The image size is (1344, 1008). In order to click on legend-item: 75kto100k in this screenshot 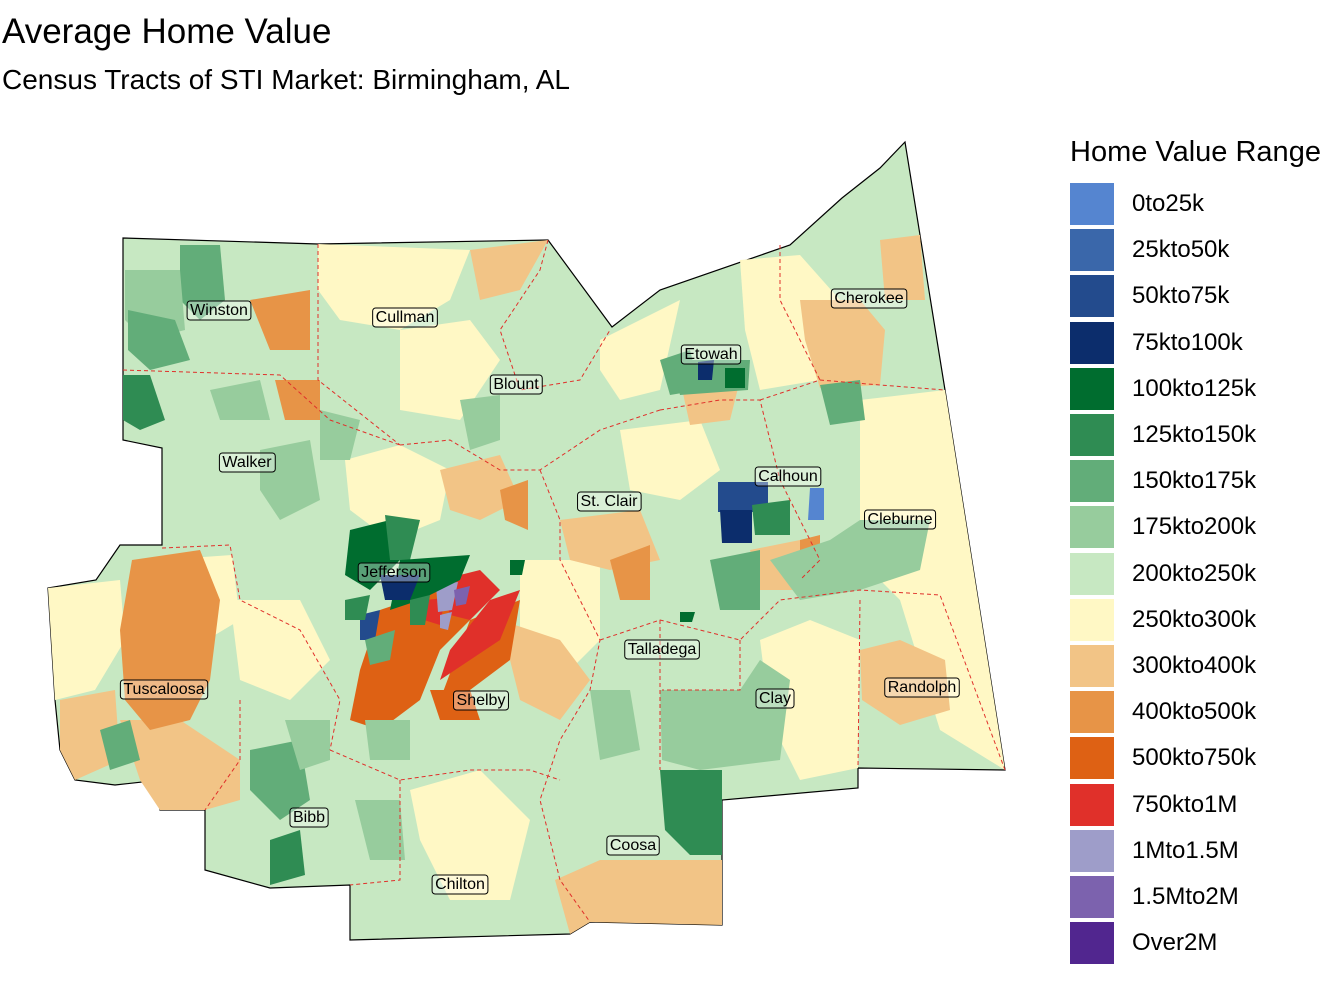, I will do `click(1195, 343)`.